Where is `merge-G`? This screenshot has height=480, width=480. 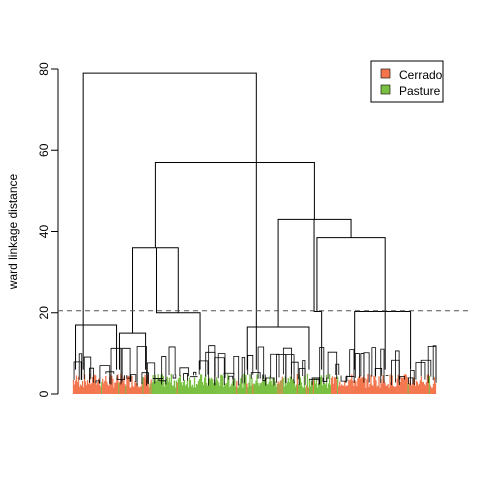
merge-G is located at coordinates (318, 294).